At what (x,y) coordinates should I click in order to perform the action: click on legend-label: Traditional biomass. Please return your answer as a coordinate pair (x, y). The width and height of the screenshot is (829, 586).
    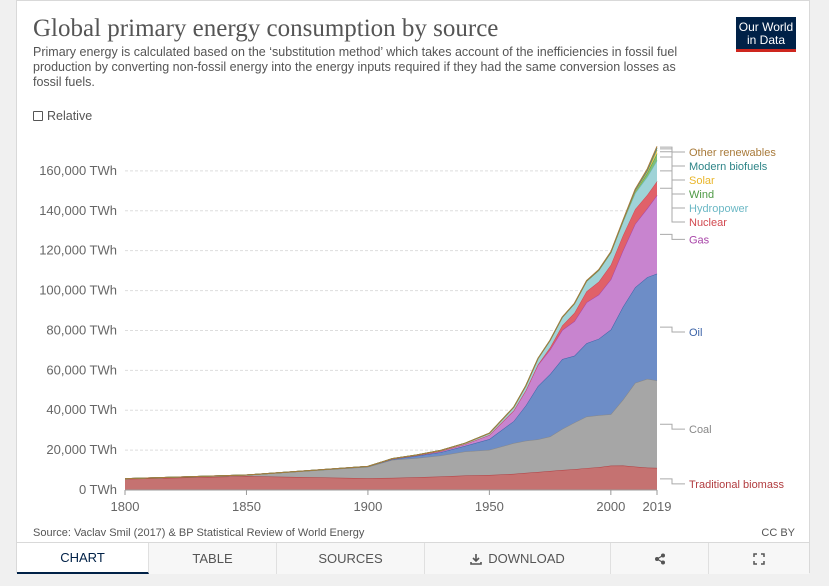
    Looking at the image, I should click on (736, 485).